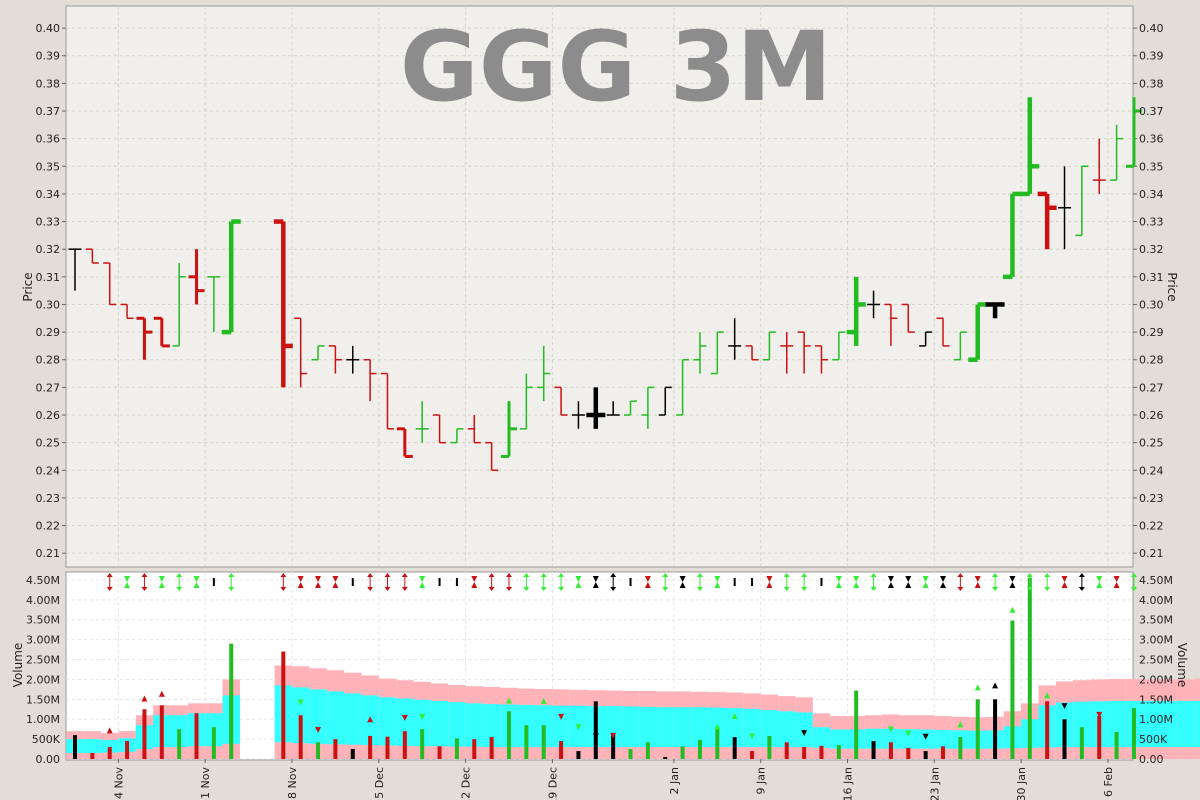 Image resolution: width=1200 pixels, height=800 pixels. What do you see at coordinates (848, 783) in the screenshot?
I see `date-tick-label: 16 Jan` at bounding box center [848, 783].